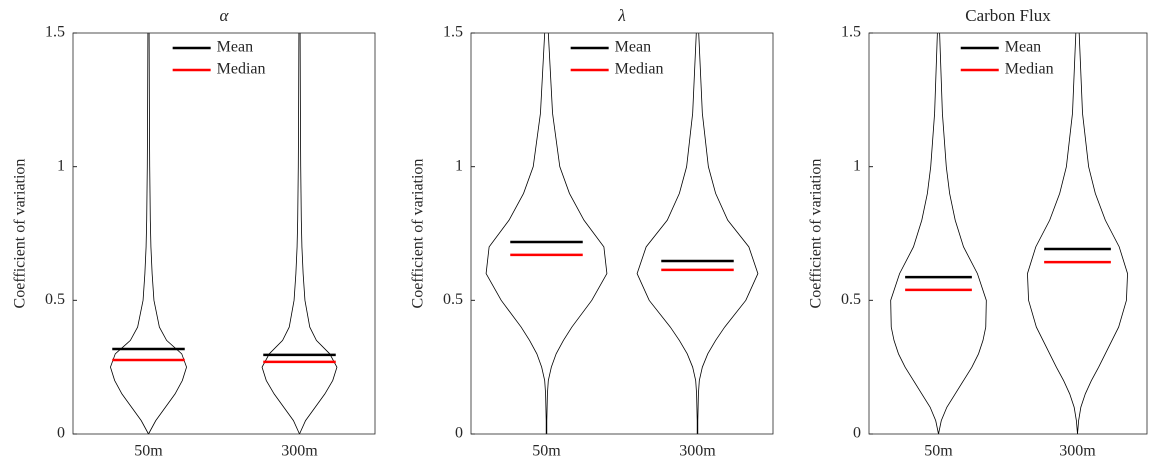 This screenshot has width=1161, height=463. I want to click on chart-title: Carbon Flux, so click(1008, 15).